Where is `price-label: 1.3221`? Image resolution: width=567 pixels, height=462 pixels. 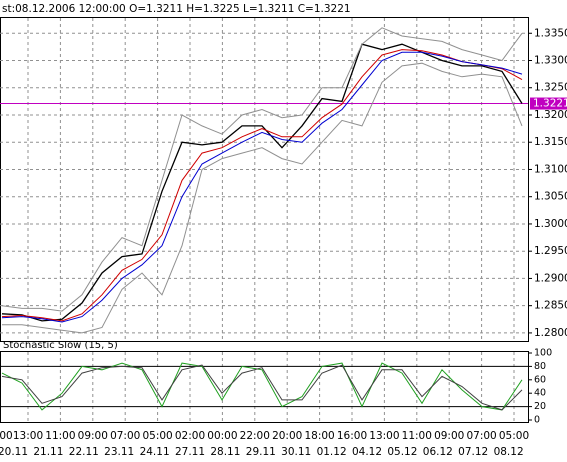
price-label: 1.3221 is located at coordinates (550, 104).